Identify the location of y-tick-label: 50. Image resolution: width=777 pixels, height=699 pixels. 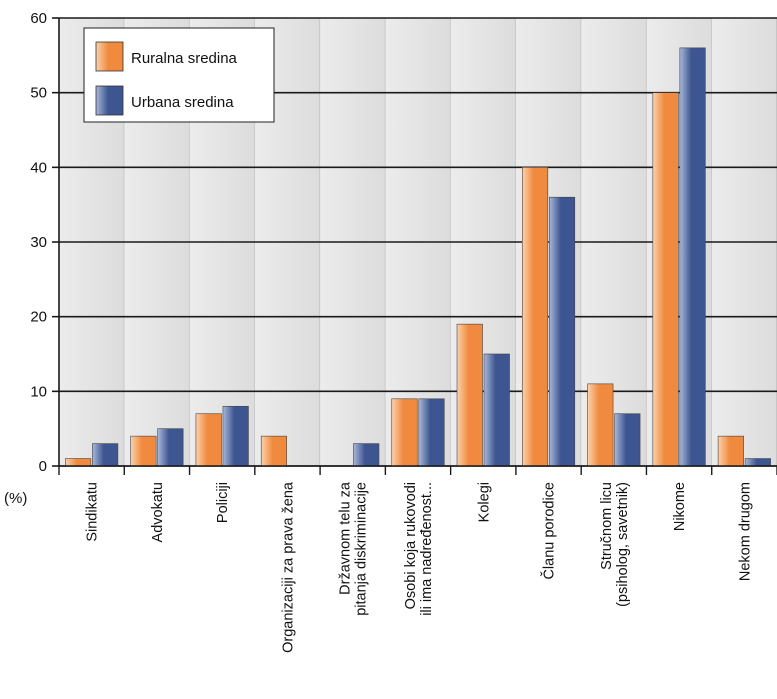
(38, 93).